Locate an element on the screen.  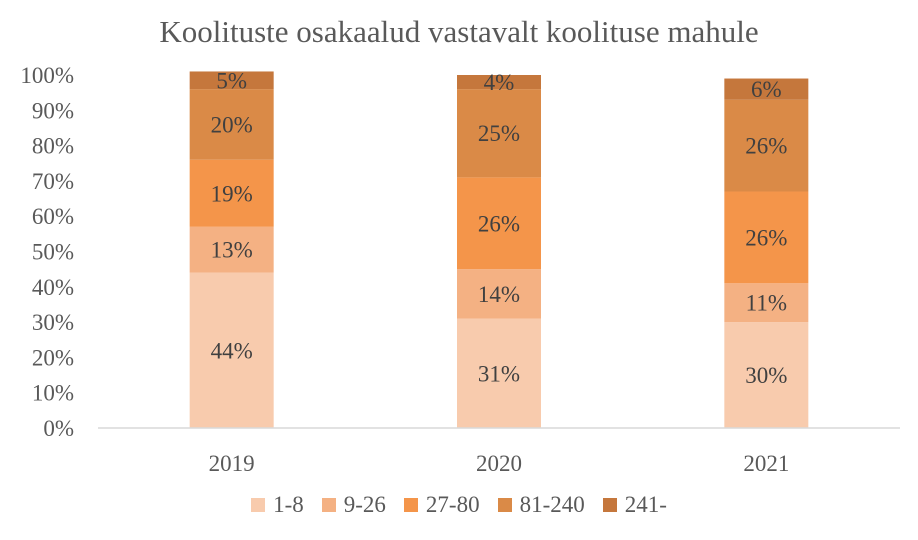
y-tick-label: 70% is located at coordinates (53, 181).